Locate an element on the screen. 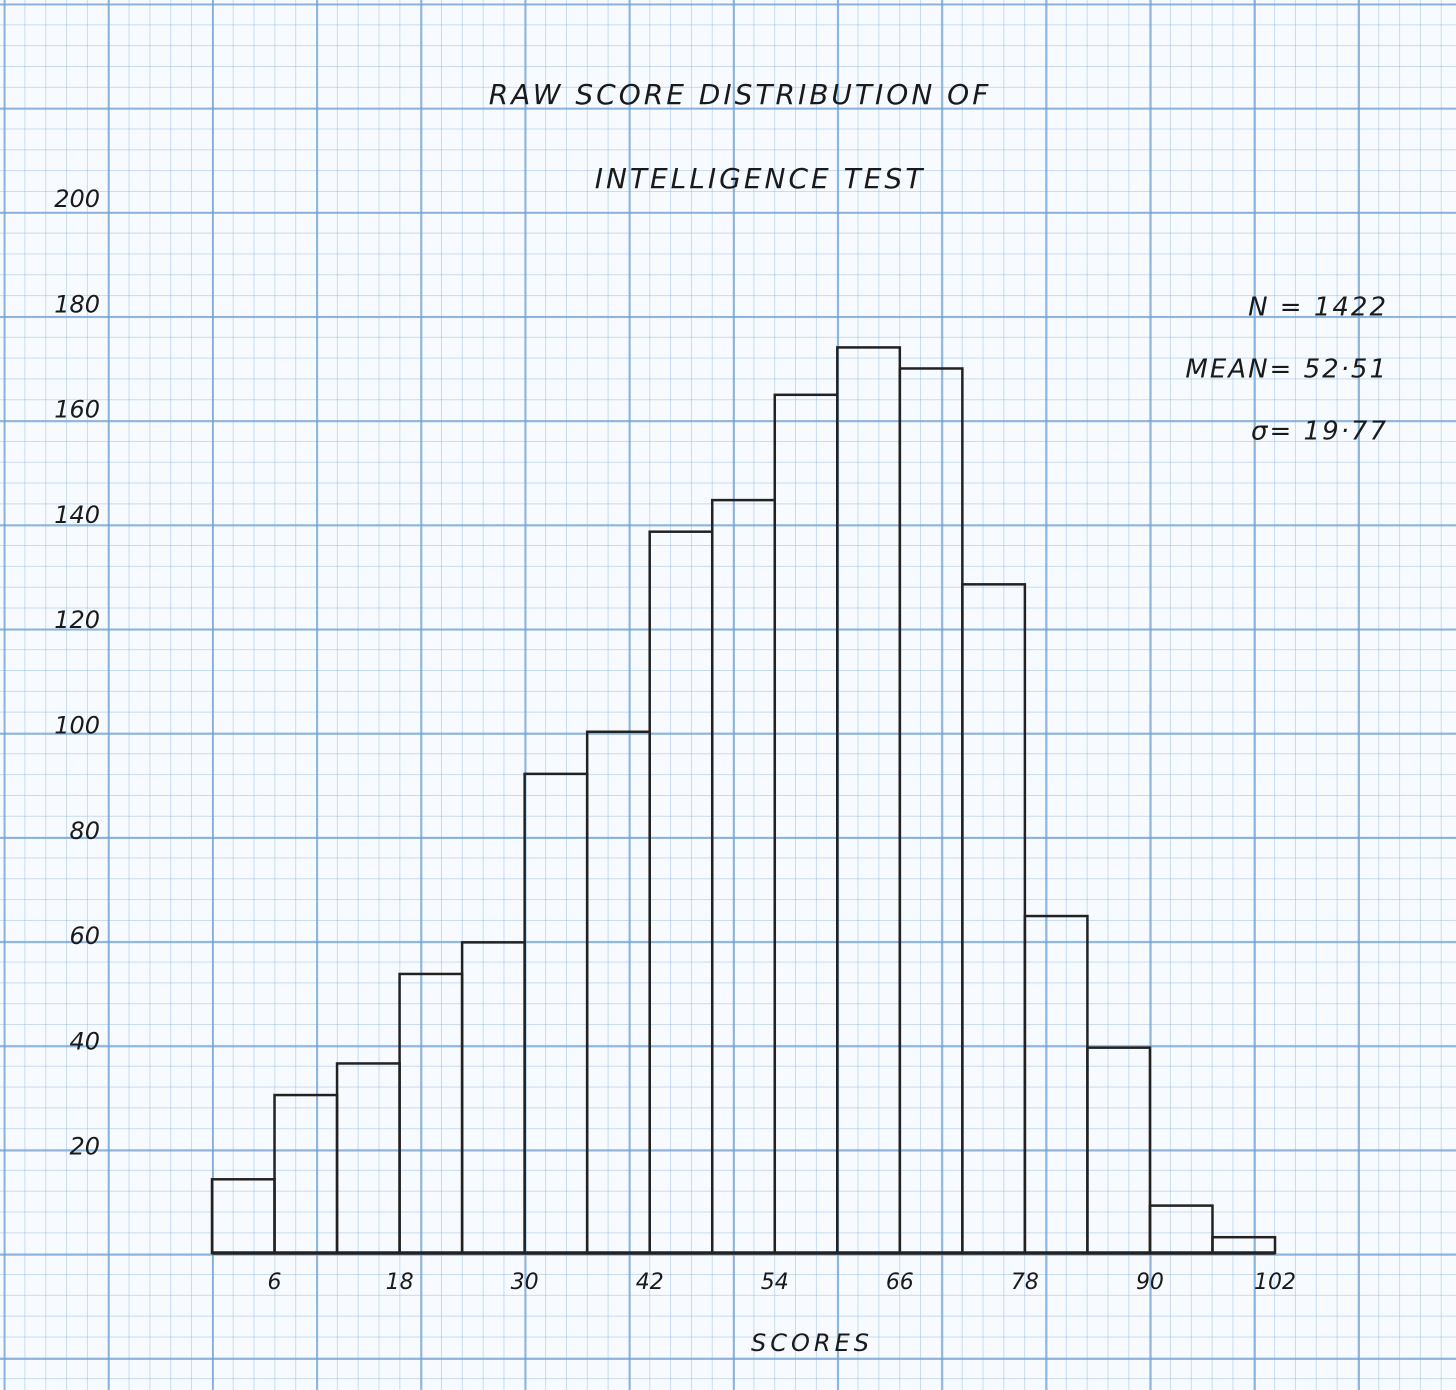 The image size is (1456, 1390). x-tick-label: 78 is located at coordinates (1025, 1282).